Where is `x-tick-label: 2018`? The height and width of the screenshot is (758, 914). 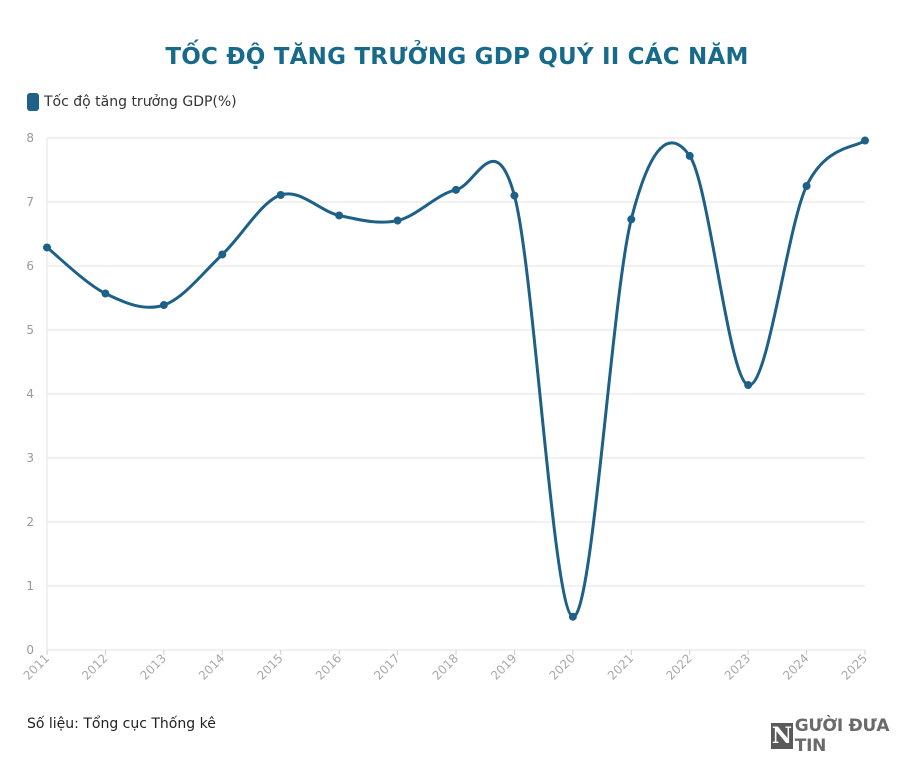
x-tick-label: 2018 is located at coordinates (445, 666).